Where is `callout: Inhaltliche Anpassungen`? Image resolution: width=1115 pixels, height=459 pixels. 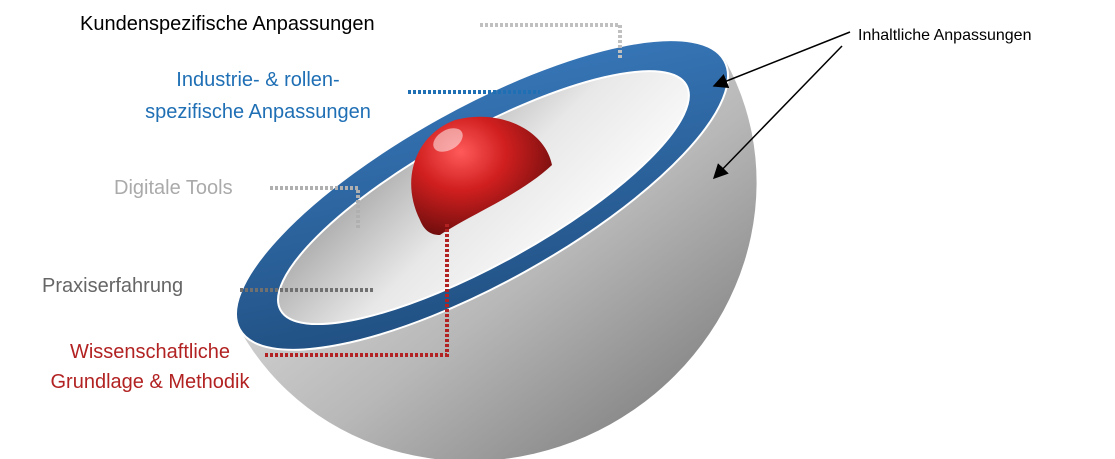 callout: Inhaltliche Anpassungen is located at coordinates (944, 35).